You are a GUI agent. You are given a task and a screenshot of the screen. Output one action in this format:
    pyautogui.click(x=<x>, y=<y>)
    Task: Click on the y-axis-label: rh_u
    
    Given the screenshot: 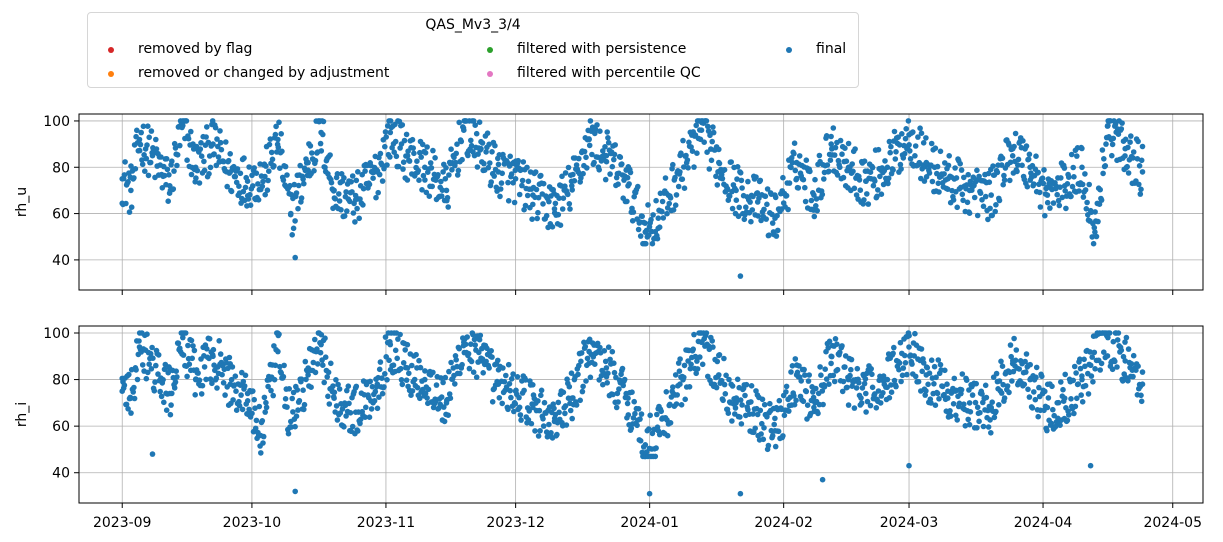 What is the action you would take?
    pyautogui.click(x=22, y=202)
    